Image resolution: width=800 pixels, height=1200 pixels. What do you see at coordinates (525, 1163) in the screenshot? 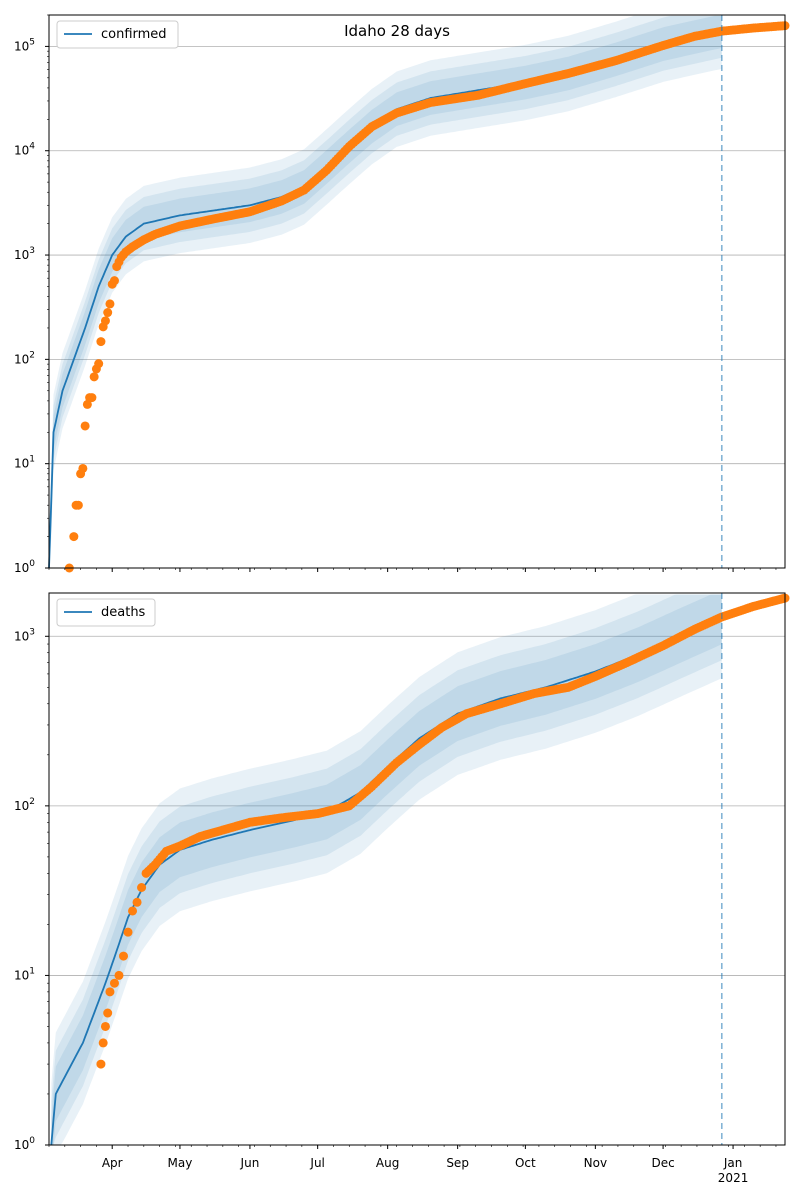
I see `xtick-label: Oct` at bounding box center [525, 1163].